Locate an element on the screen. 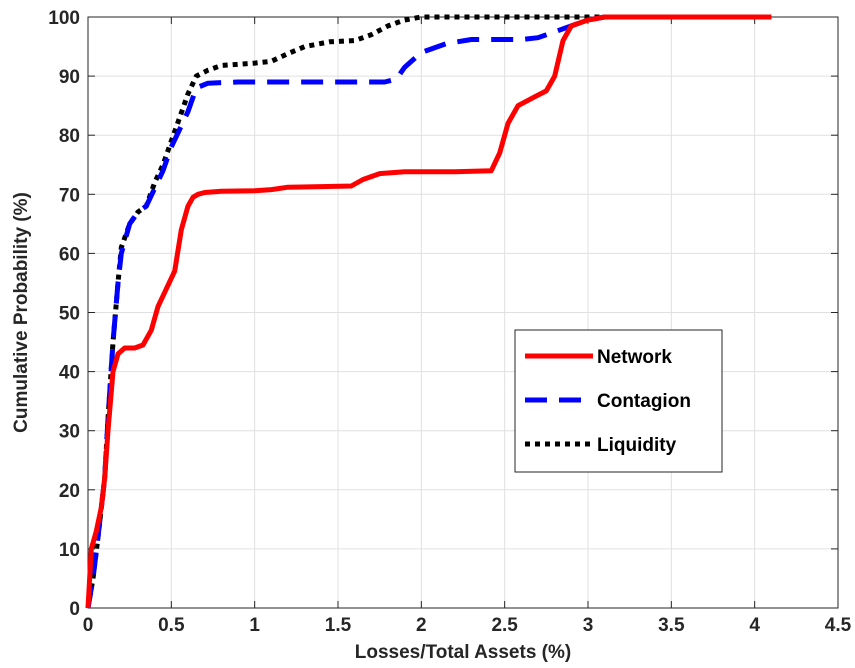 Image resolution: width=855 pixels, height=668 pixels. y-tick-label: 100 is located at coordinates (64, 18).